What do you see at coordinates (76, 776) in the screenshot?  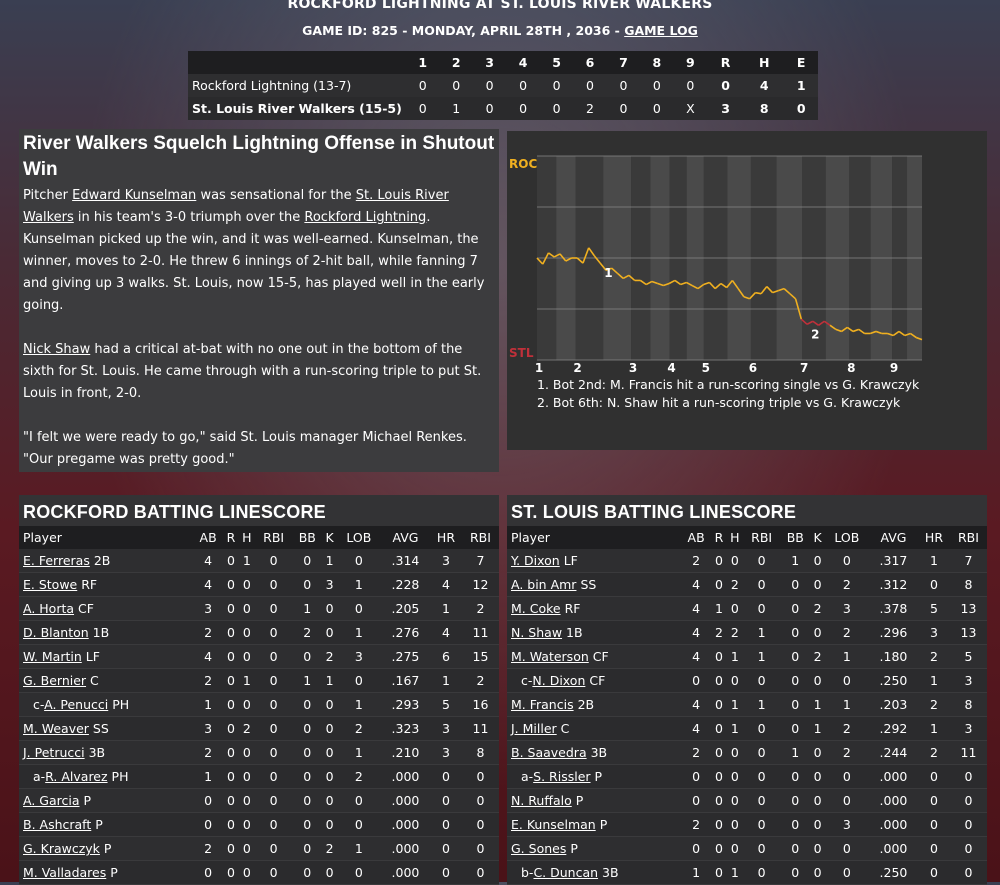 I see `player-name-link: R. Alvarez` at bounding box center [76, 776].